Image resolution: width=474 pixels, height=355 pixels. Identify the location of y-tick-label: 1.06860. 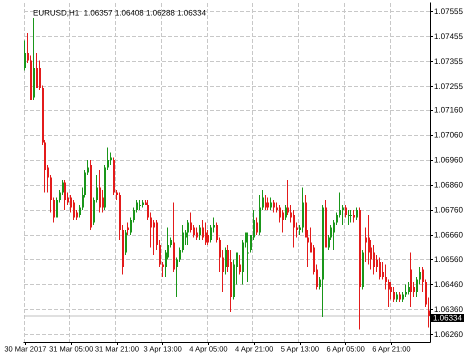
(449, 185).